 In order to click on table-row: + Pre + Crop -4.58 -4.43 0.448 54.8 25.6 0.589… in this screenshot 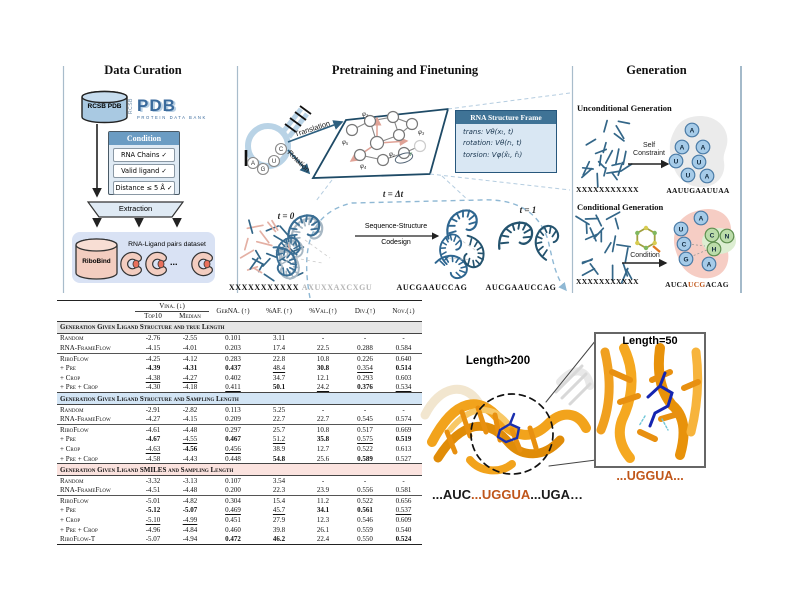, I will do `click(239, 459)`.